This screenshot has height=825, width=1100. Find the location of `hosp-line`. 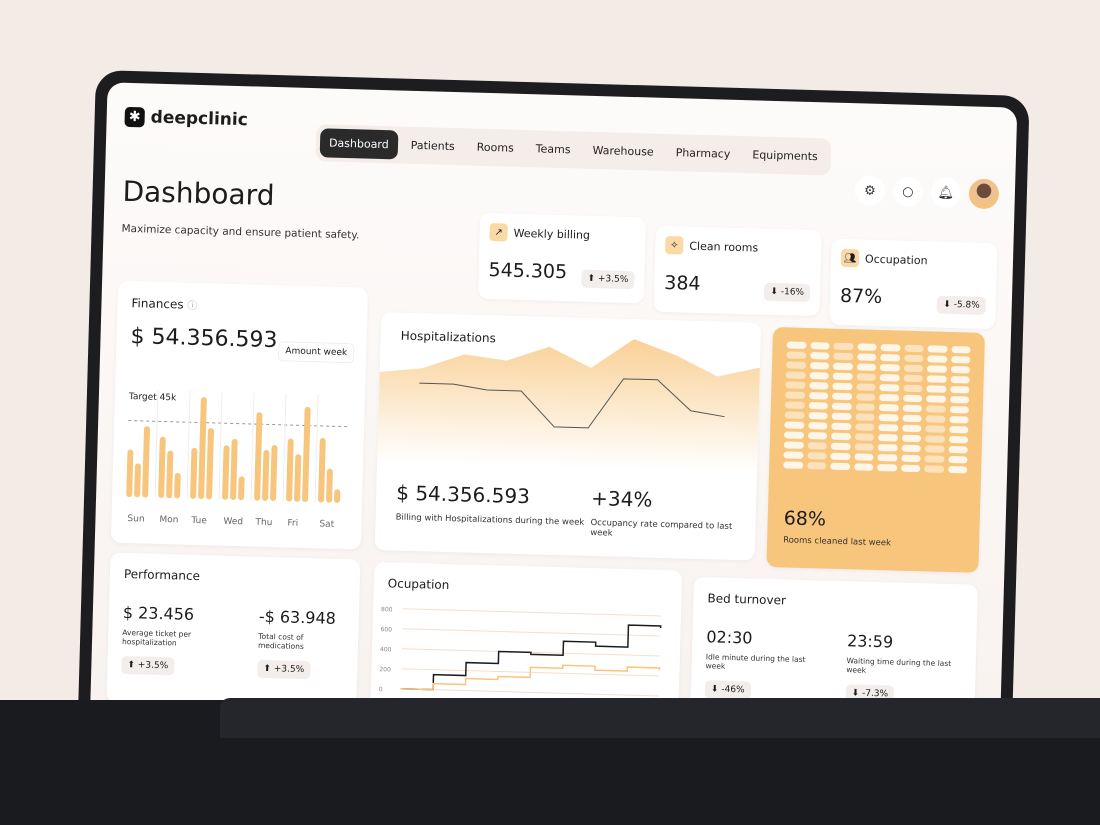

hosp-line is located at coordinates (572, 403).